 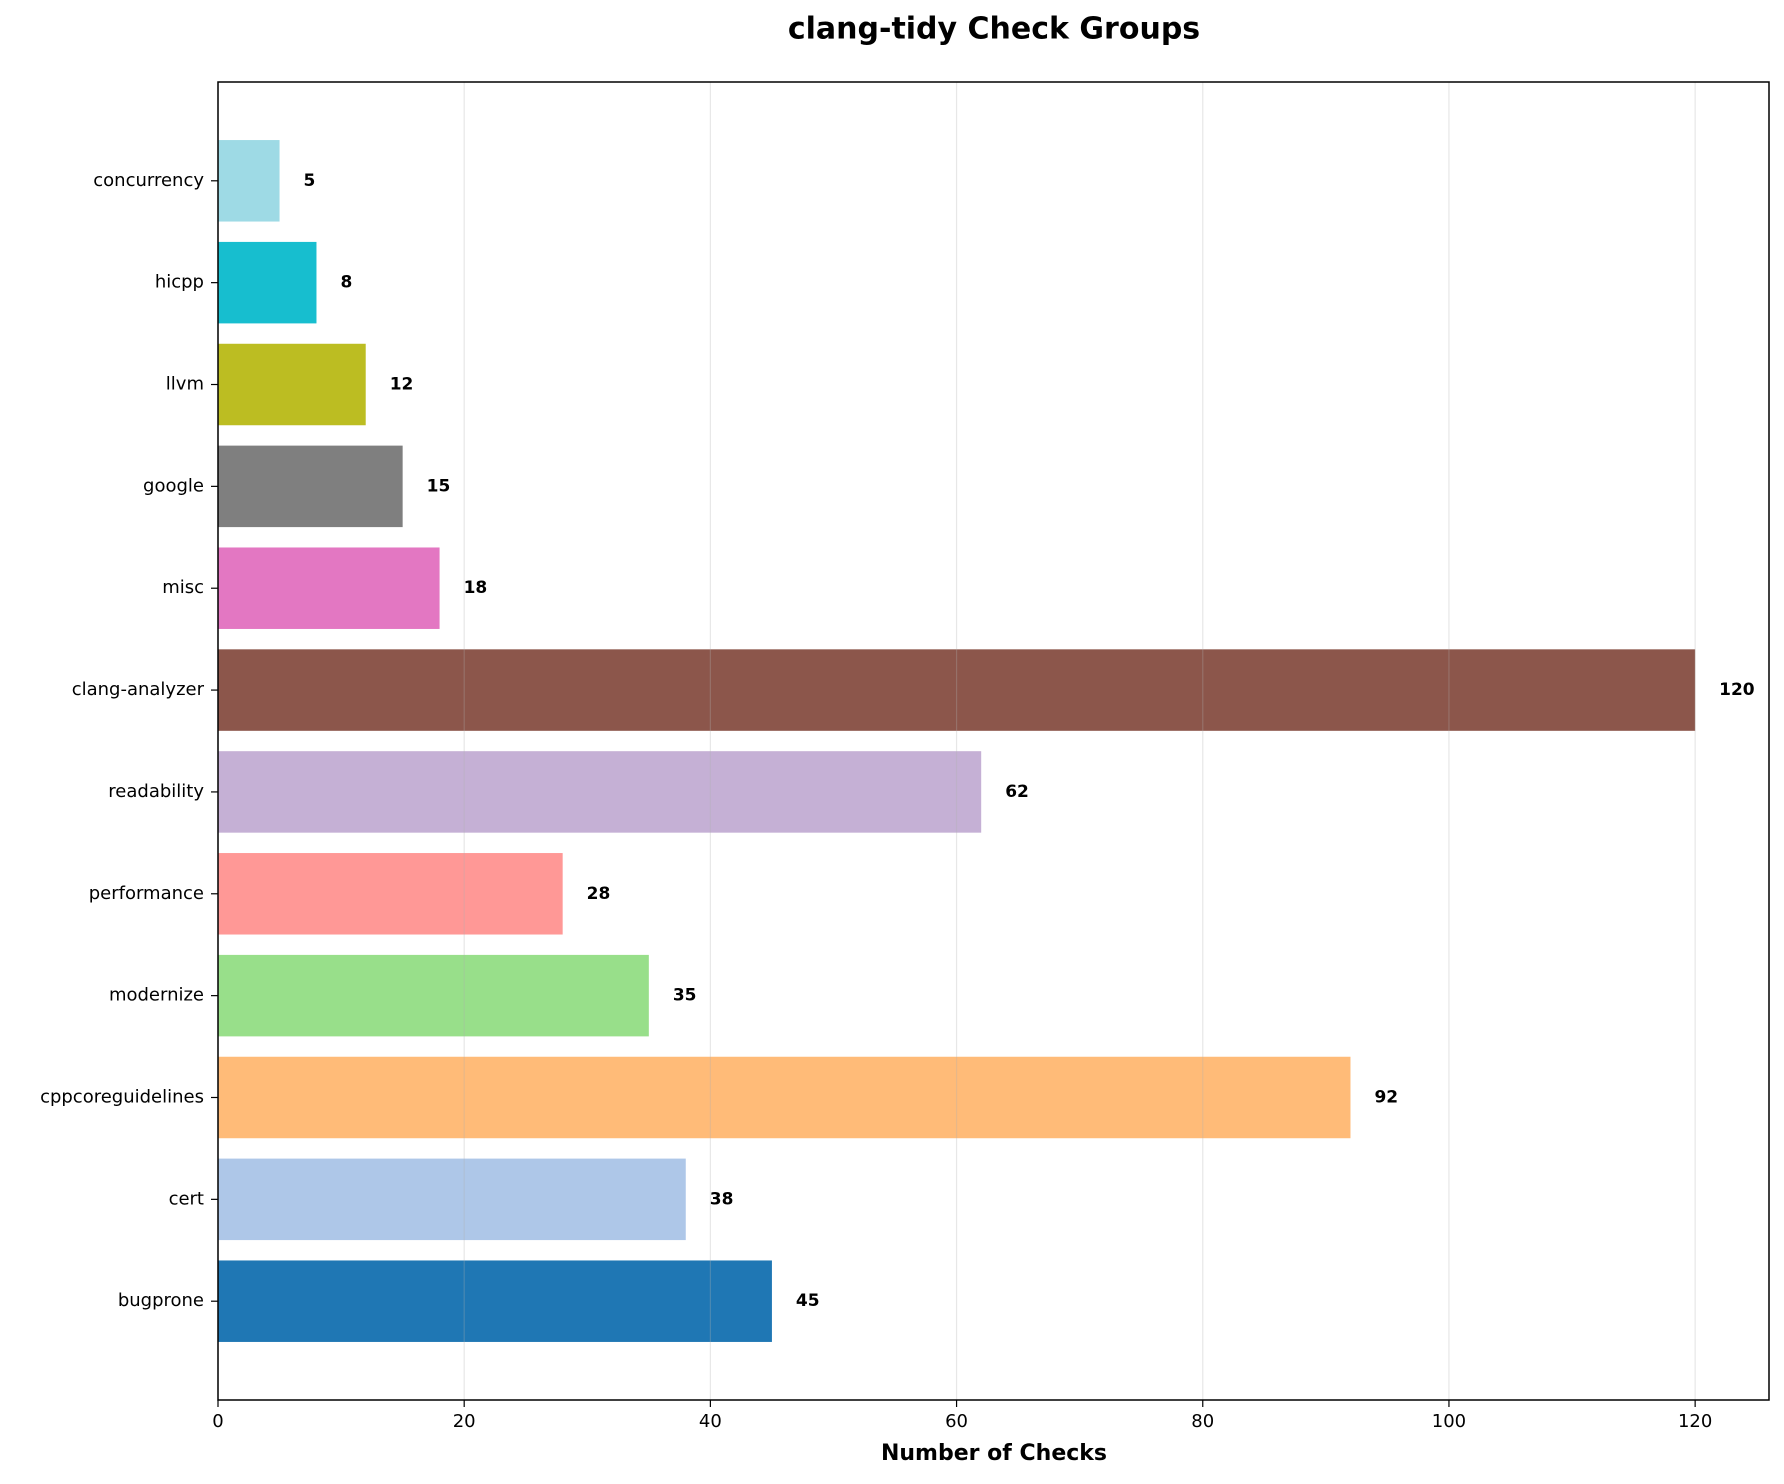 What do you see at coordinates (146, 893) in the screenshot?
I see `y-tick-label: performance` at bounding box center [146, 893].